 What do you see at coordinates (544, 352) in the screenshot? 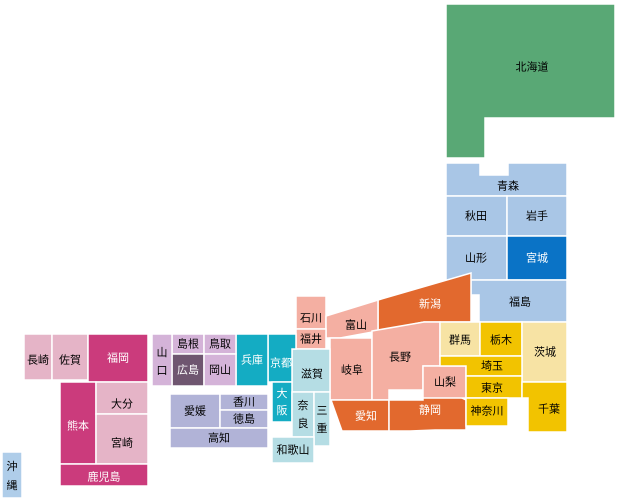
I see `pref-ibaraki: 茨城` at bounding box center [544, 352].